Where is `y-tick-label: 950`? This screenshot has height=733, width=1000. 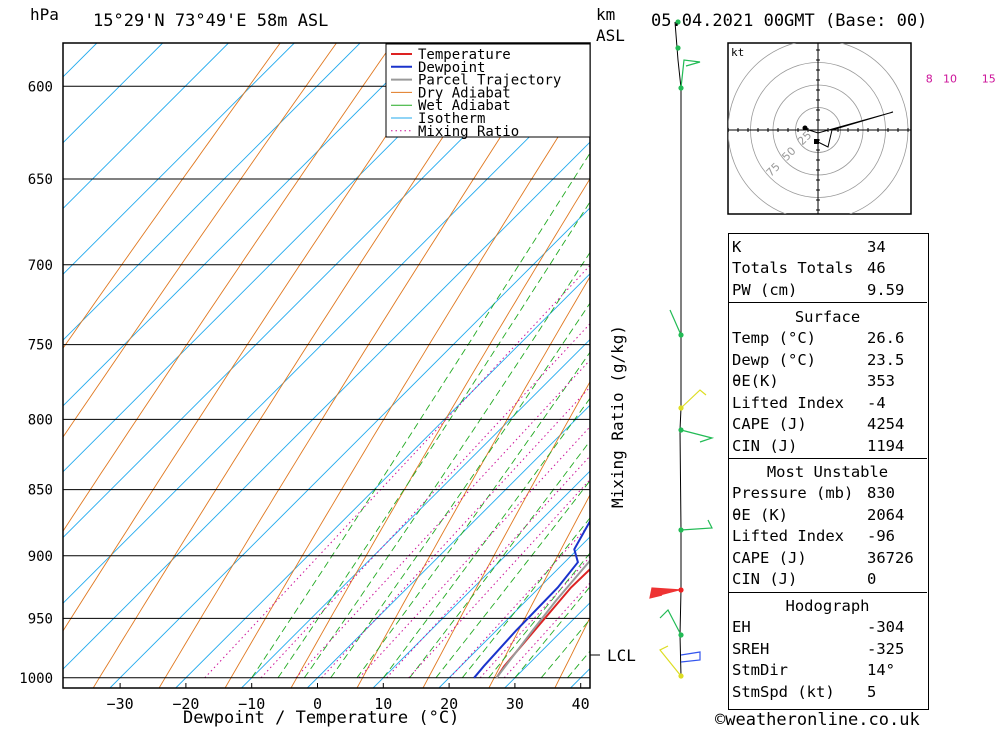
y-tick-label: 950 is located at coordinates (40, 619).